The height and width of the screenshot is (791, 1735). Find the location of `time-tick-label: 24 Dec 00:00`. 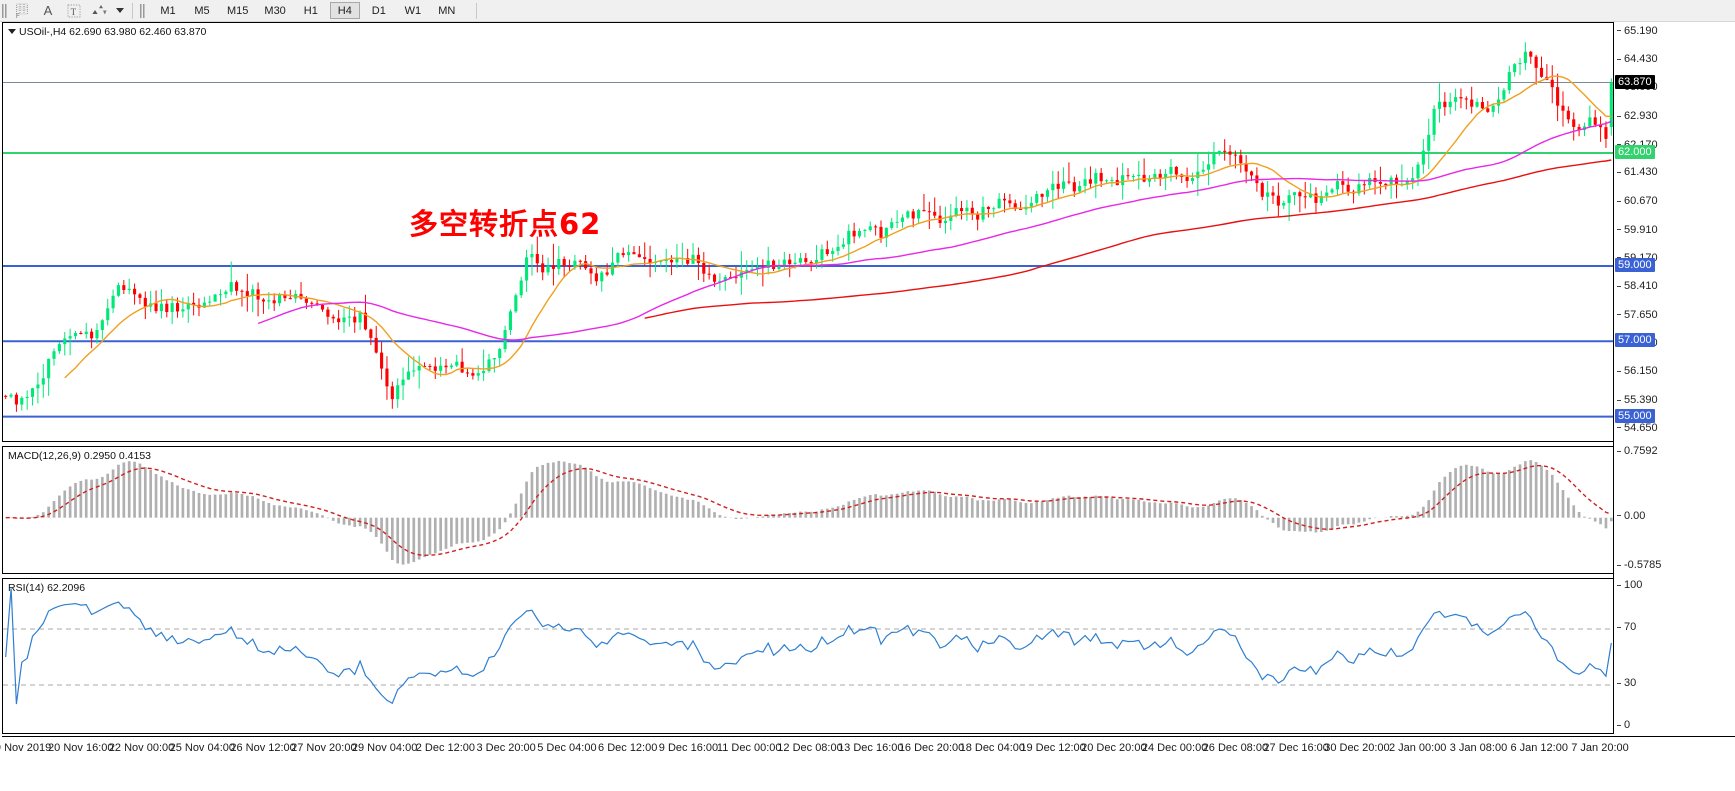

time-tick-label: 24 Dec 00:00 is located at coordinates (1174, 748).